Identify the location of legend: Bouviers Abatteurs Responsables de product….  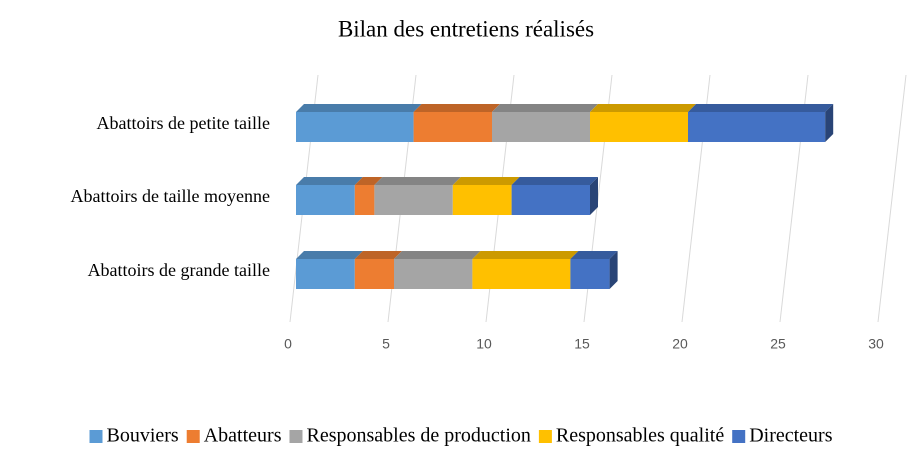
(461, 436).